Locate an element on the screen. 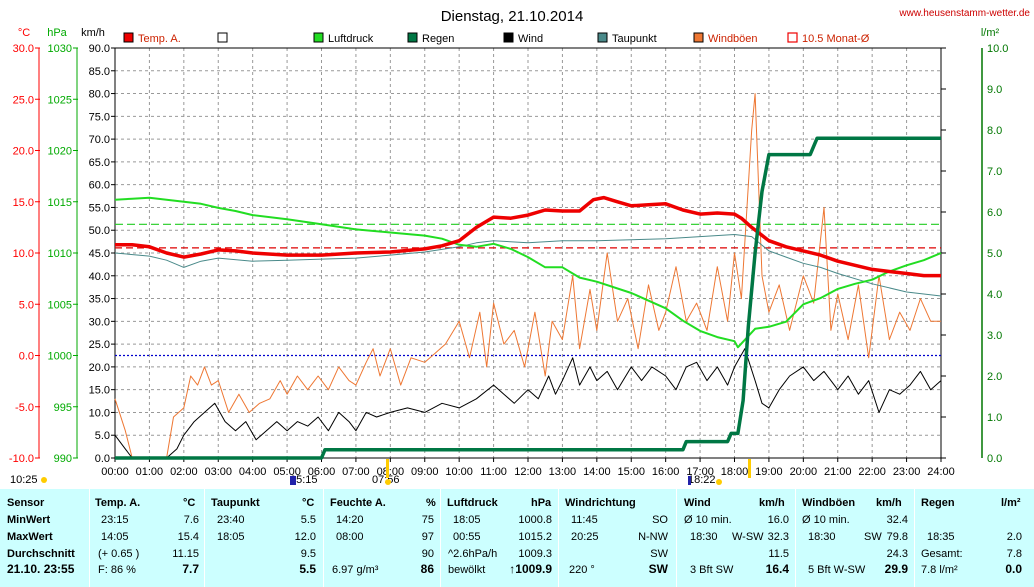 This screenshot has height=587, width=1034. wind-tick-label: 35.0 is located at coordinates (99, 300).